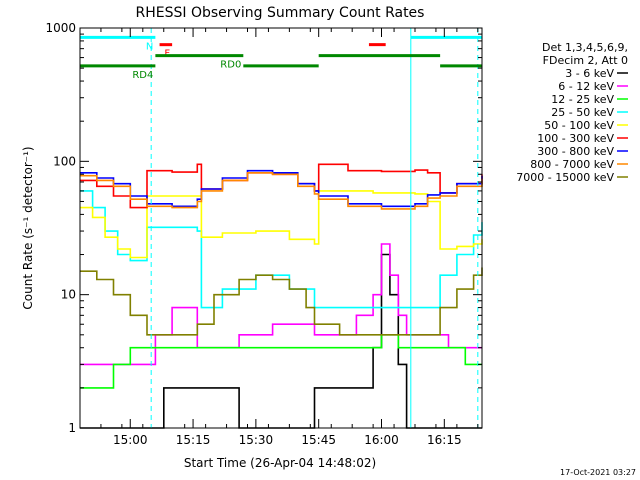  What do you see at coordinates (586, 86) in the screenshot?
I see `legend-entry-2: 6 - 12 keV` at bounding box center [586, 86].